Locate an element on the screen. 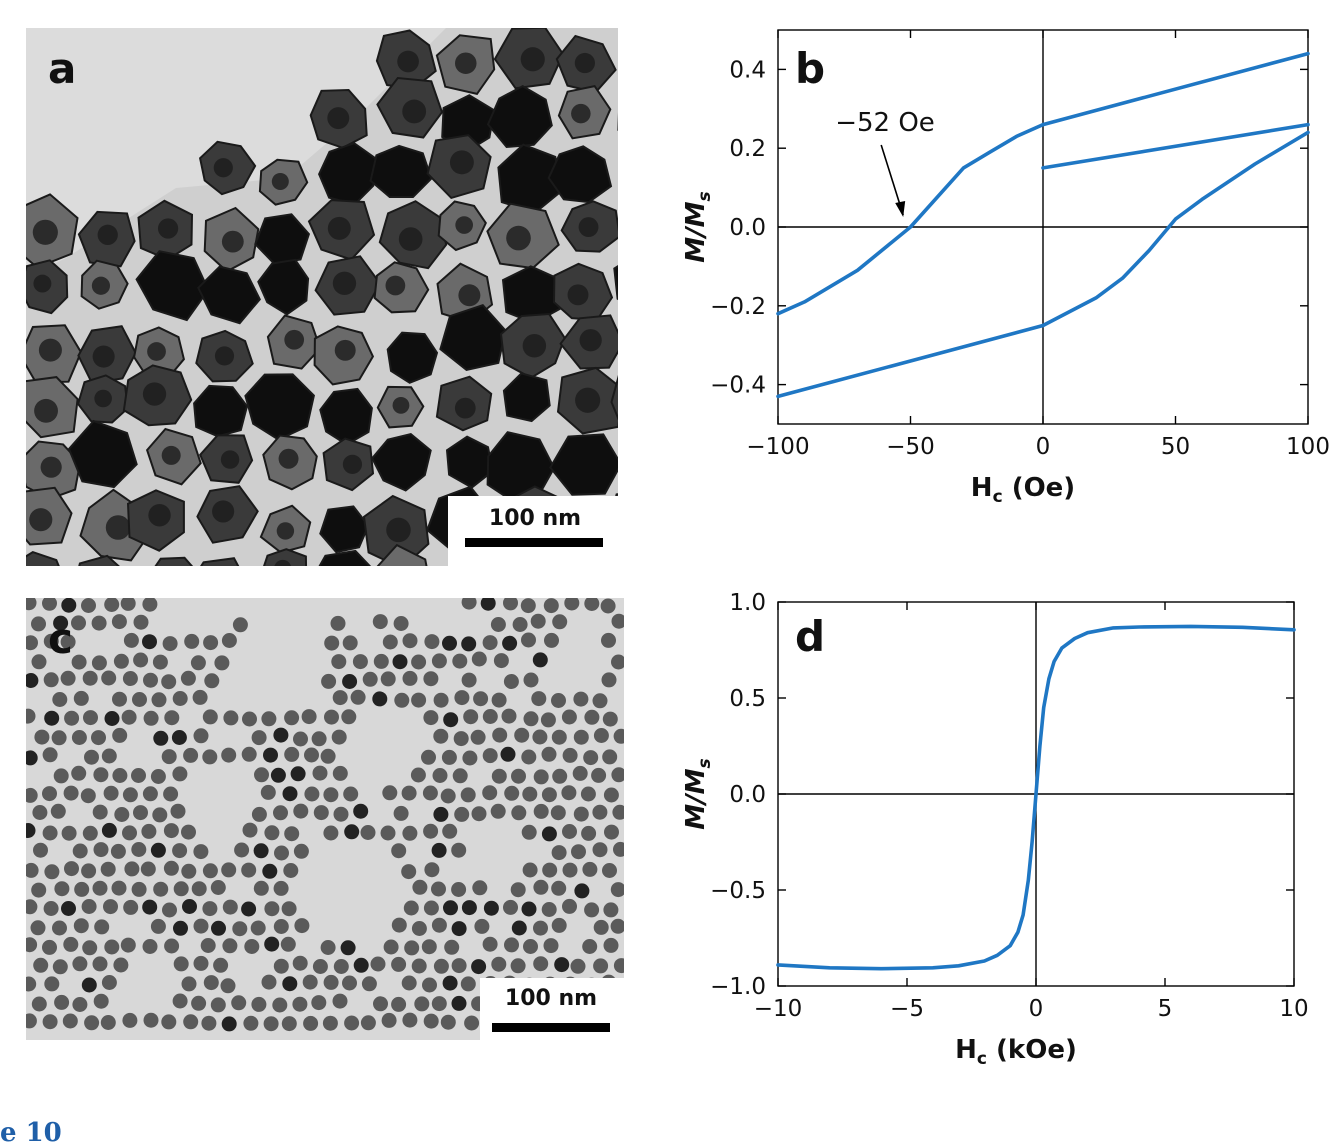 This screenshot has width=1344, height=1148. x-axis-label: Hc (Oe) is located at coordinates (1023, 490).